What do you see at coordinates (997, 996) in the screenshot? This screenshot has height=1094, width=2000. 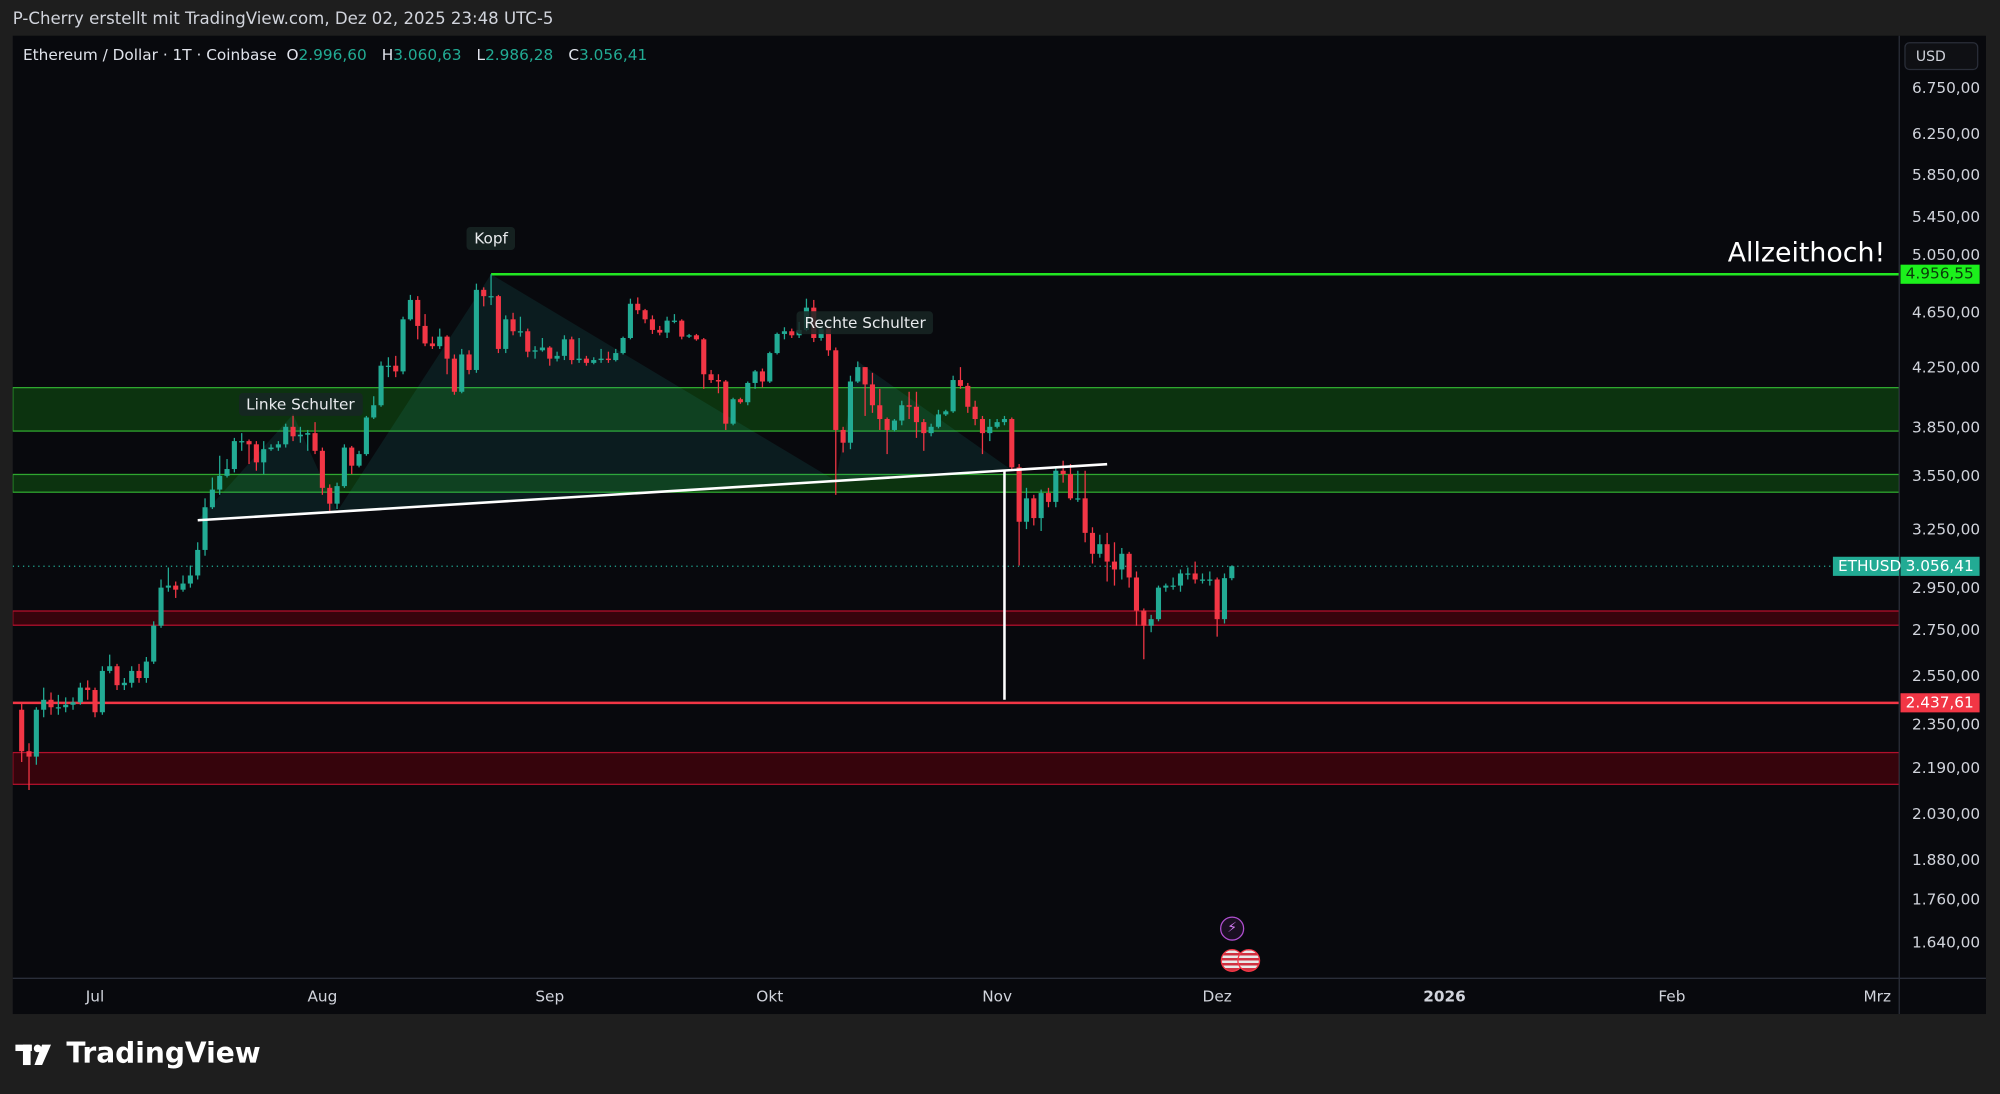 I see `time-tick-label: Nov` at bounding box center [997, 996].